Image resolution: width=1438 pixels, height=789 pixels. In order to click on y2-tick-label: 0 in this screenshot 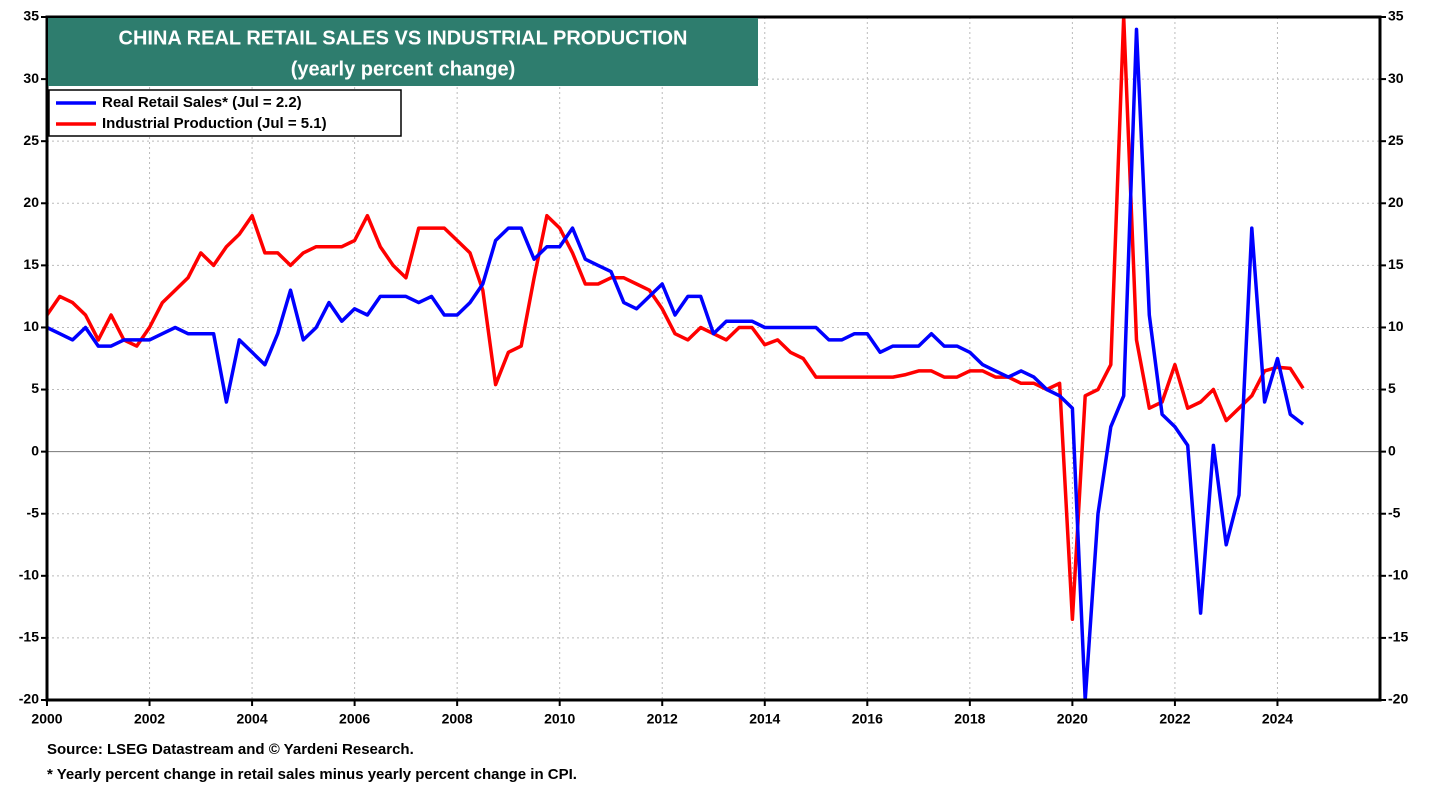, I will do `click(1392, 450)`.